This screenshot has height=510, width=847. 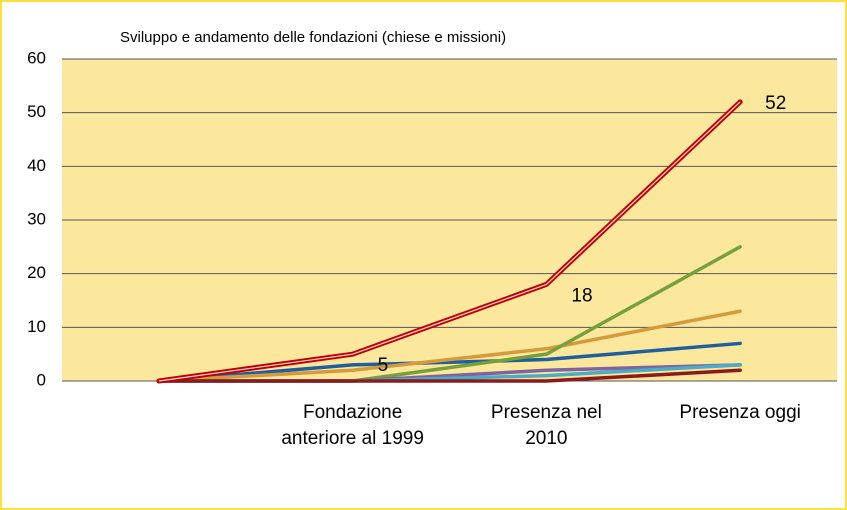 I want to click on y-tick-label: 50, so click(x=36, y=111).